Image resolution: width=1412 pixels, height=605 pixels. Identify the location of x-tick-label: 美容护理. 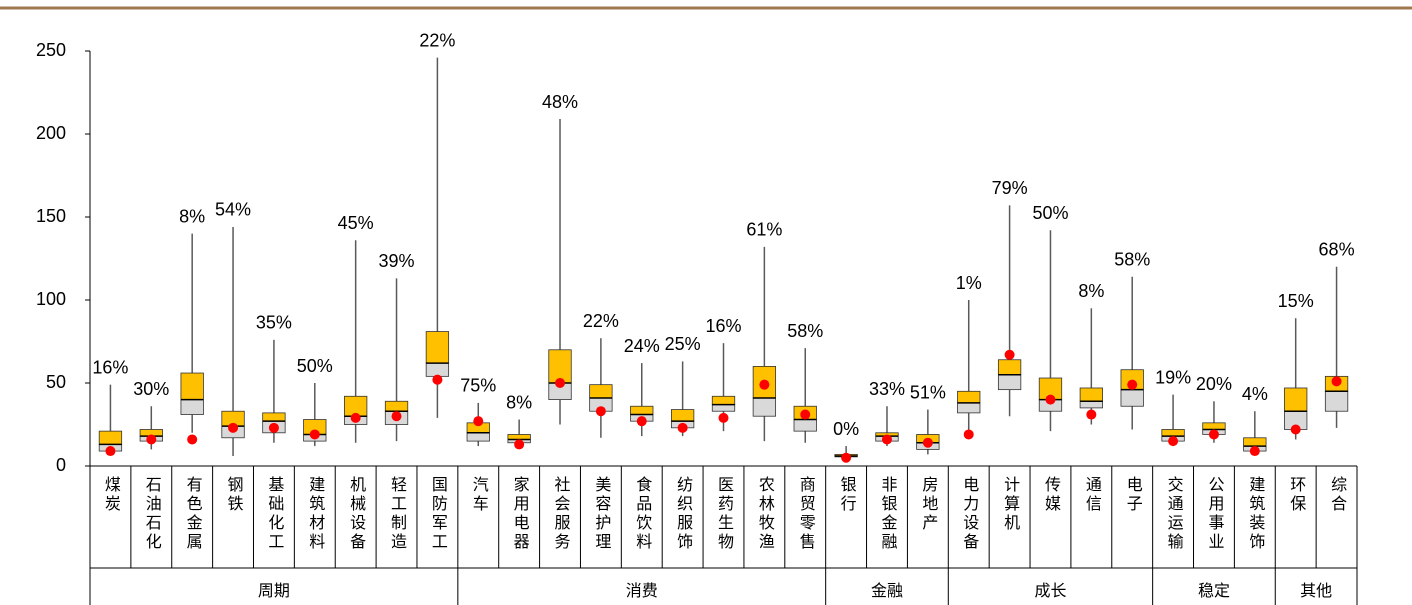
(601, 514).